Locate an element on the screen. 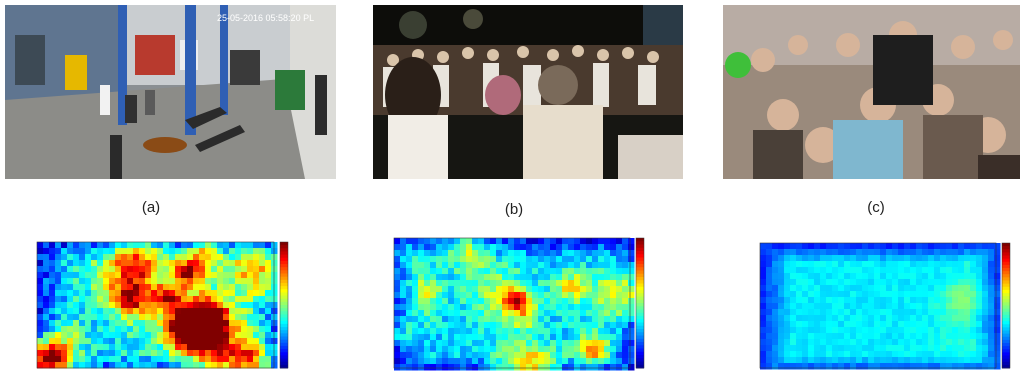  caption-b: (b) is located at coordinates (514, 209).